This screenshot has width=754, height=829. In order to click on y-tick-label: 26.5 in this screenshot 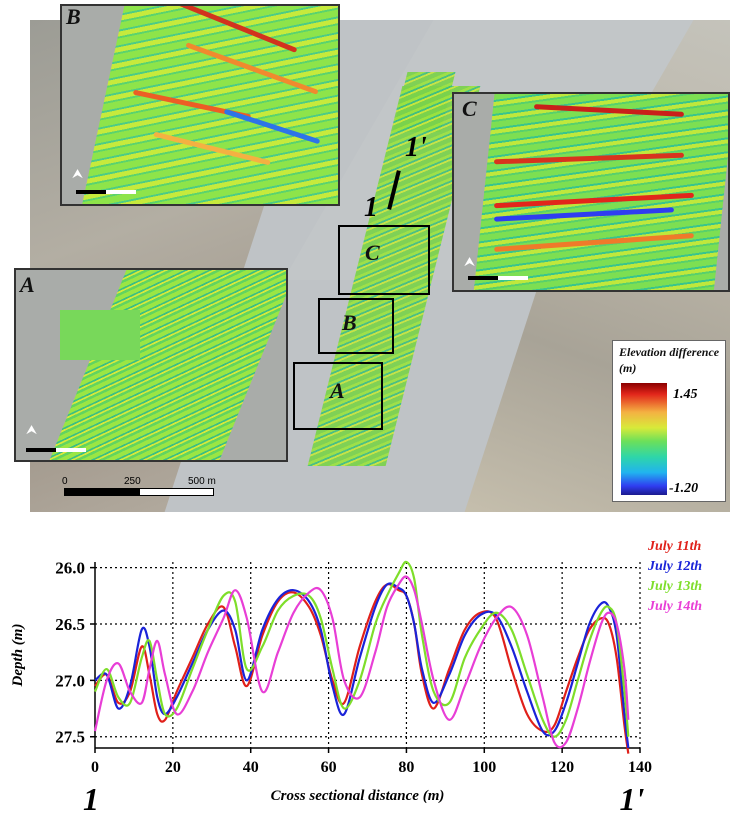, I will do `click(70, 624)`.